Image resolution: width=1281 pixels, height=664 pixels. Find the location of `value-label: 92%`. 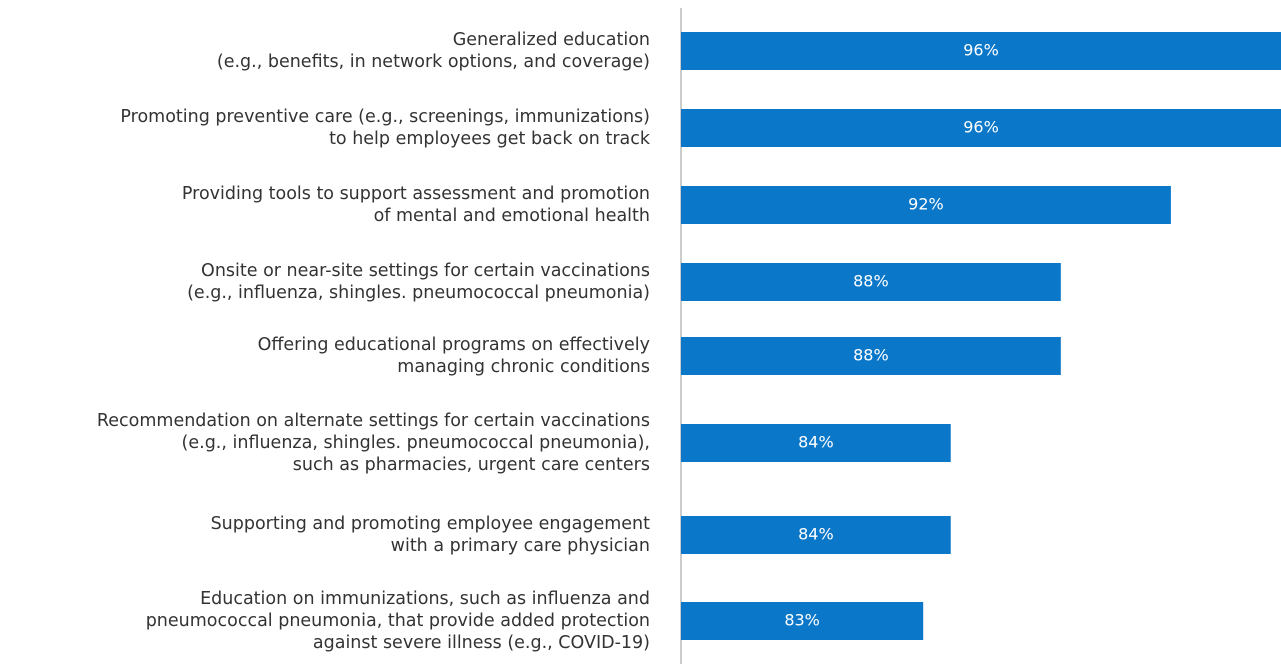

value-label: 92% is located at coordinates (926, 204).